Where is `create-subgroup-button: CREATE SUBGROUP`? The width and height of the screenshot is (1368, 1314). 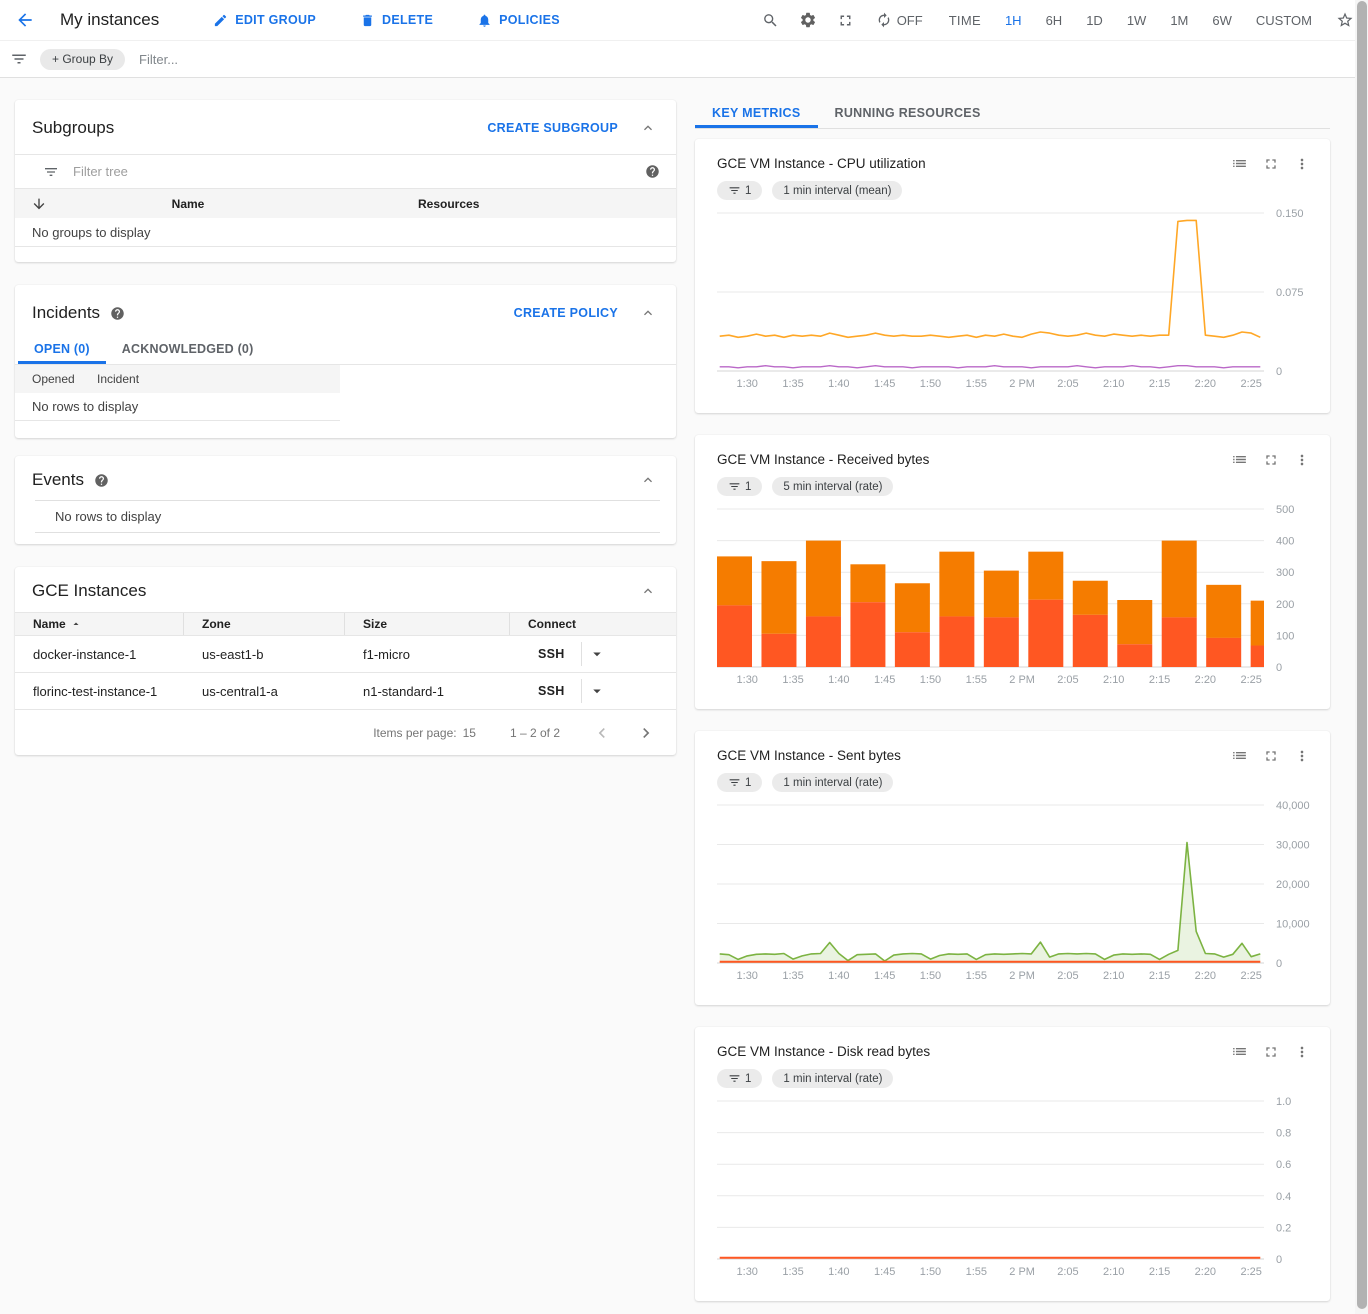
create-subgroup-button: CREATE SUBGROUP is located at coordinates (552, 128).